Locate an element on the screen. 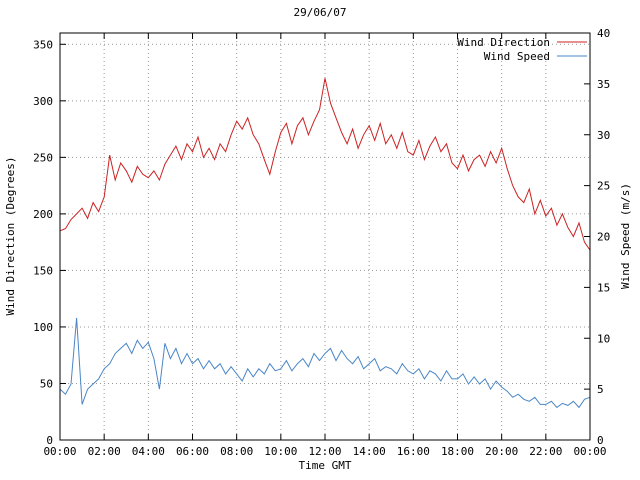 This screenshot has width=640, height=480. y2-tick-label: 35 is located at coordinates (603, 84).